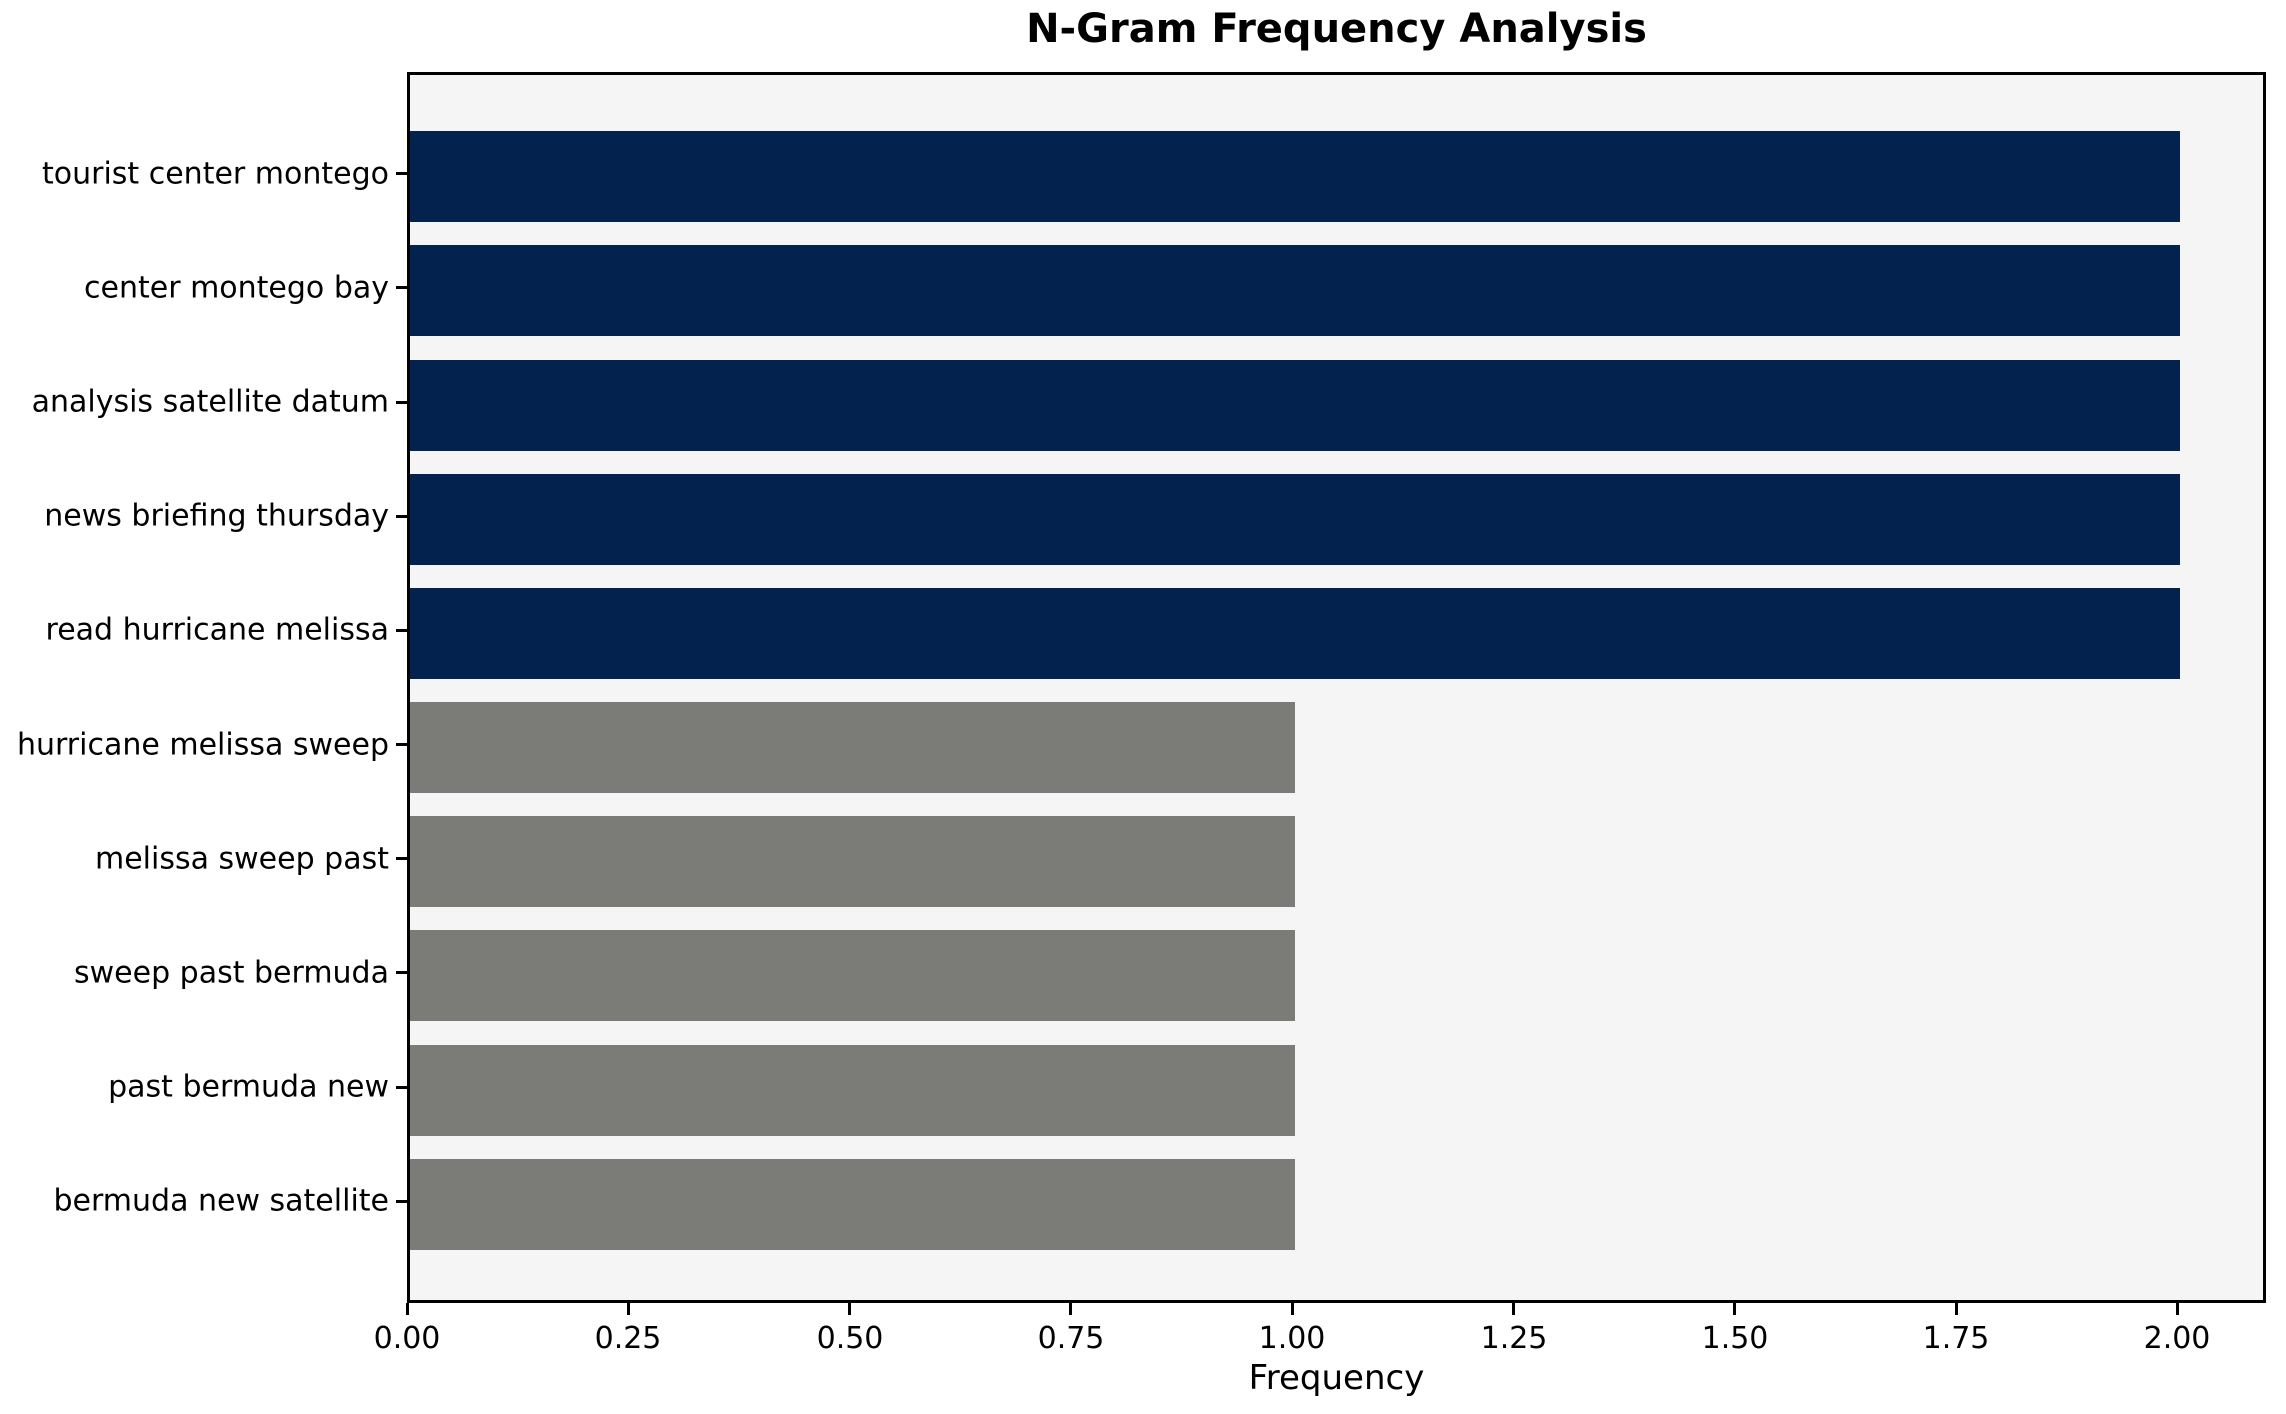 The width and height of the screenshot is (2286, 1414). I want to click on bar-center-montego-bay, so click(1295, 290).